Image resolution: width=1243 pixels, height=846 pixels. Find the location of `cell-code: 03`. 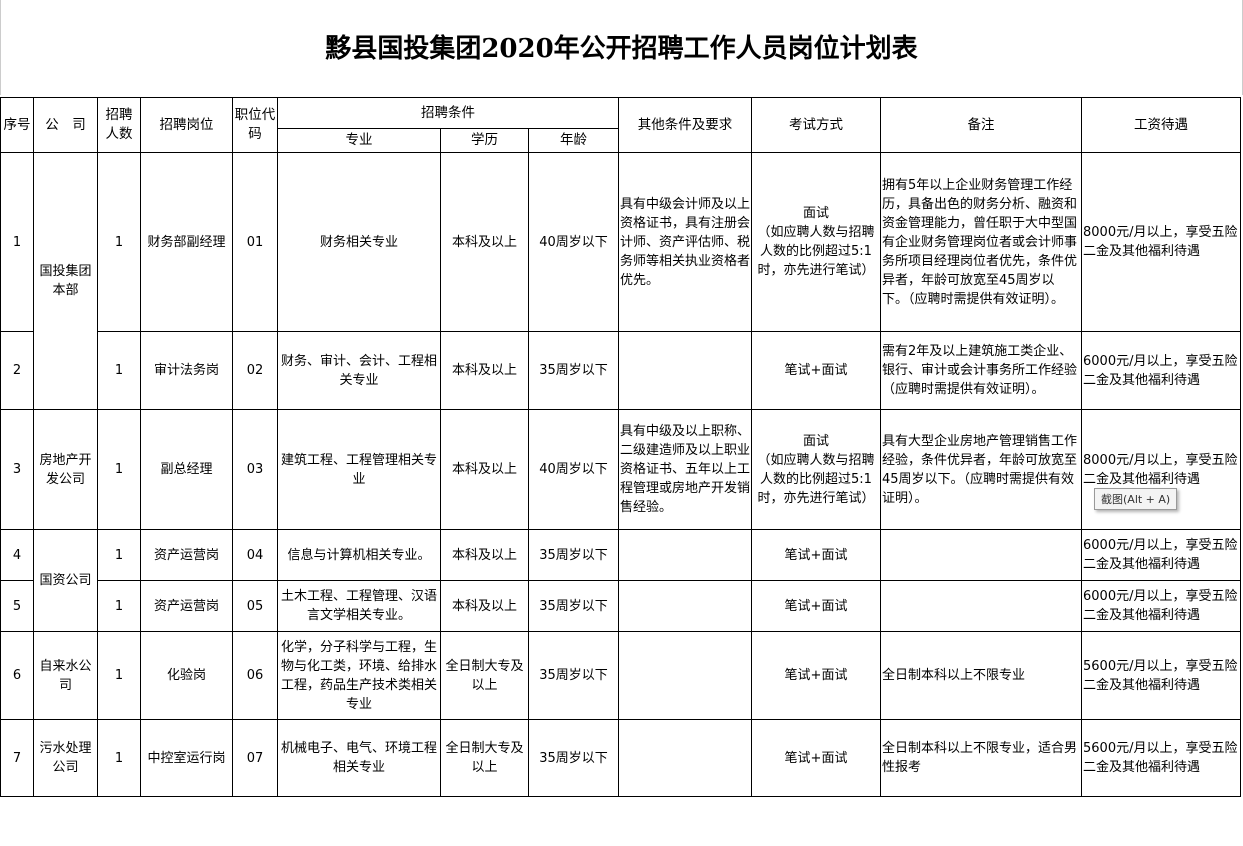

cell-code: 03 is located at coordinates (255, 469).